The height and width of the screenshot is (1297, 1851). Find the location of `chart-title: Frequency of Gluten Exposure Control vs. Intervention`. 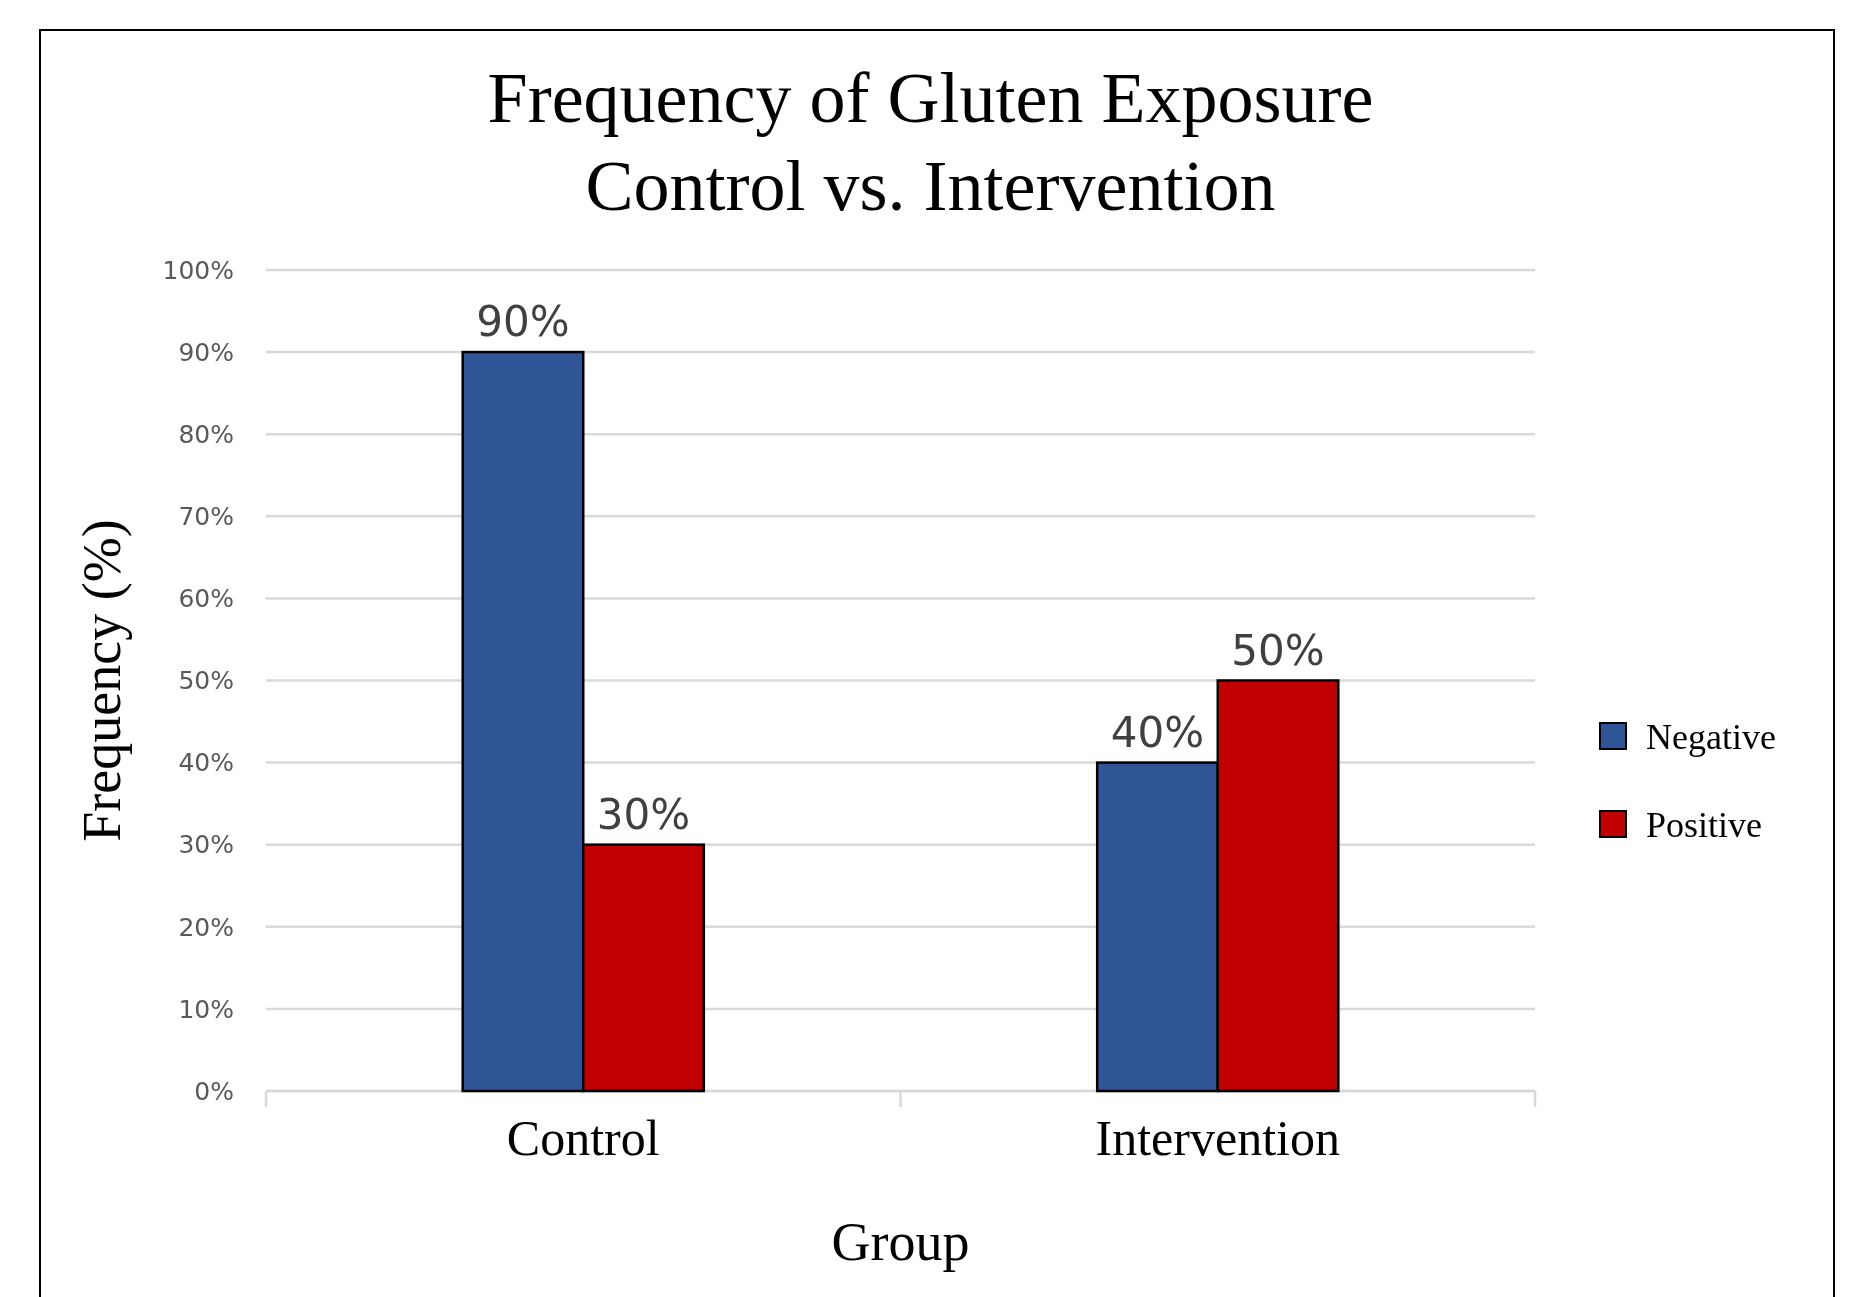

chart-title: Frequency of Gluten Exposure Control vs. Intervention is located at coordinates (930, 142).